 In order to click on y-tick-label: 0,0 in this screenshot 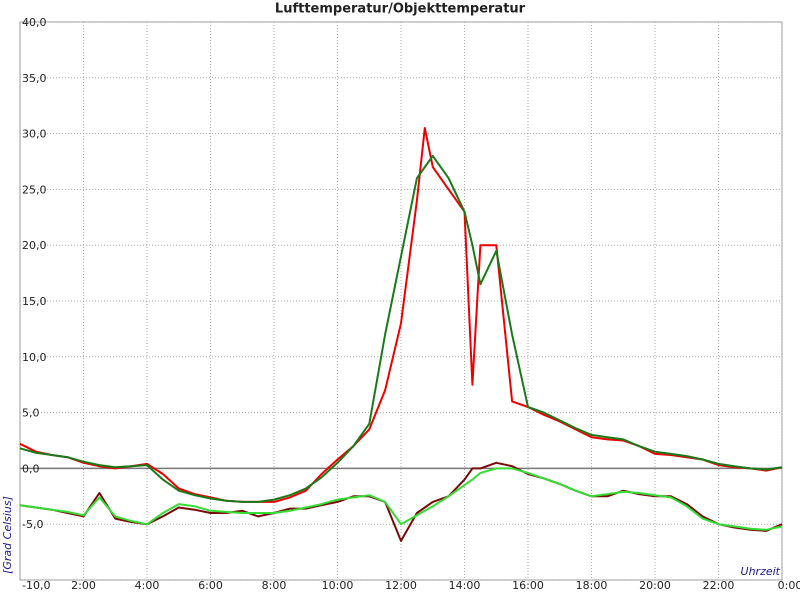, I will do `click(31, 468)`.